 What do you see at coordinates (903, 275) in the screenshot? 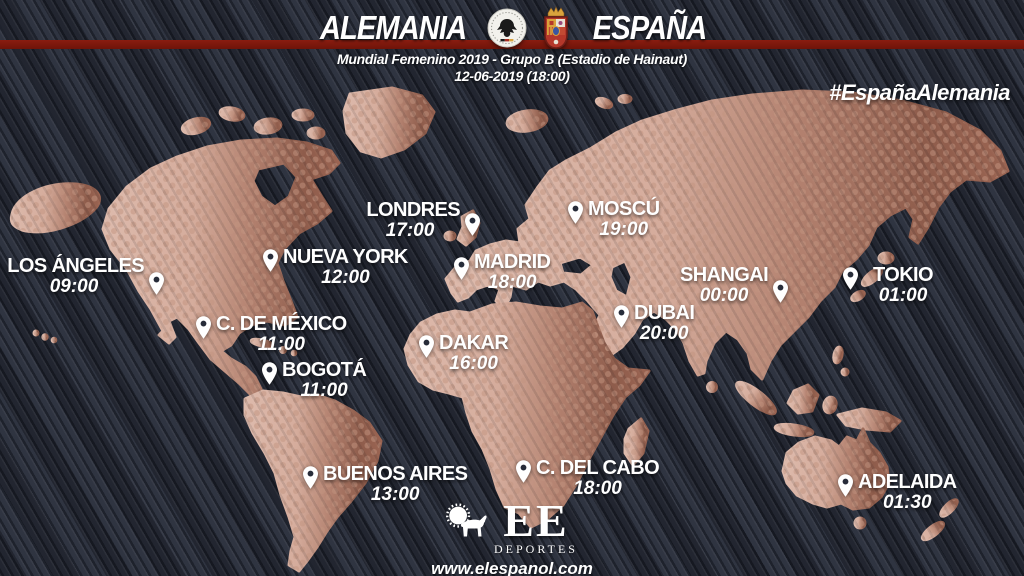
I see `city-name: TOKIO` at bounding box center [903, 275].